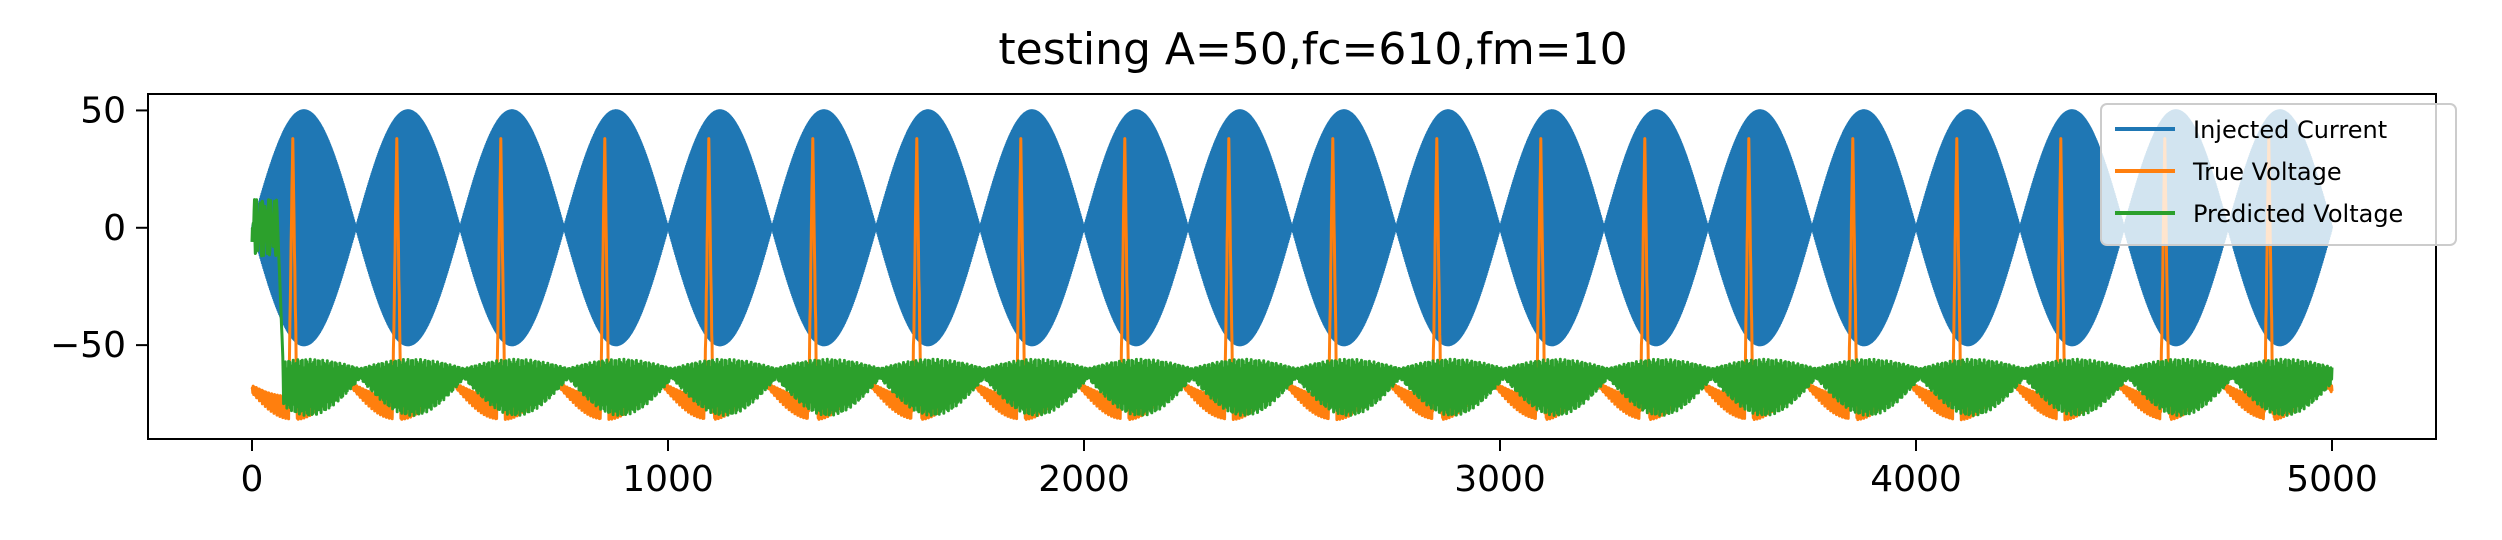 The image size is (2502, 540). Describe the element at coordinates (1312, 49) in the screenshot. I see `chart-title: testing A=50,fc=610,fm=10` at that location.